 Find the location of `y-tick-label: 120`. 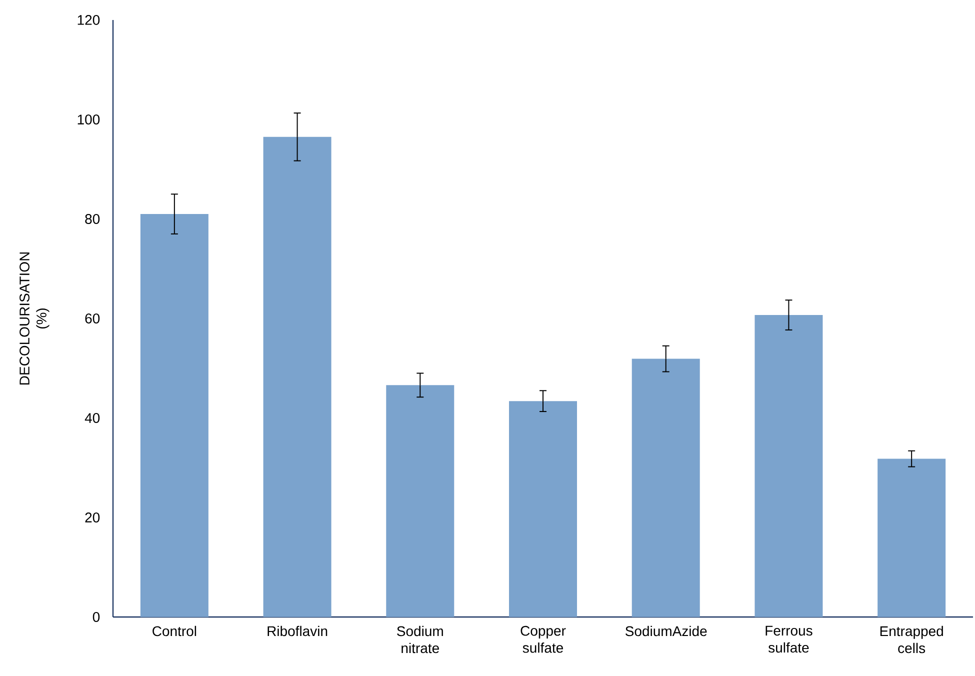

y-tick-label: 120 is located at coordinates (89, 20).